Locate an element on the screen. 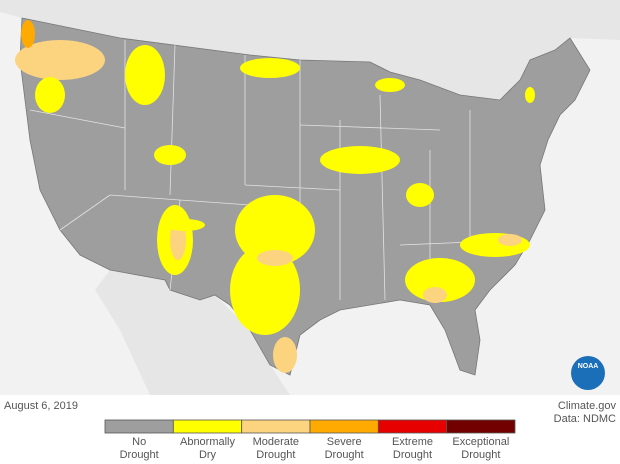 The width and height of the screenshot is (620, 464). noaa-logo is located at coordinates (588, 373).